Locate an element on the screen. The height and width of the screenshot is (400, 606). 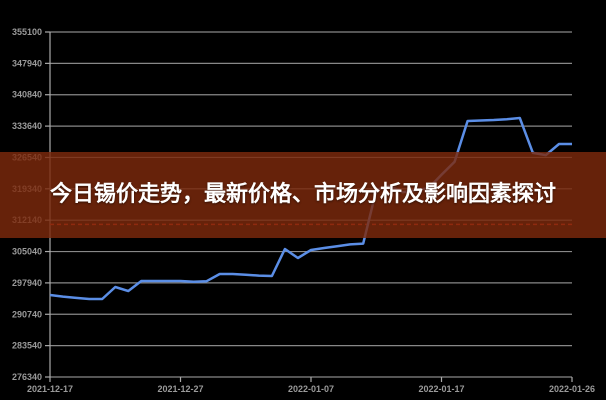
y-tick-label: 297940 is located at coordinates (27, 283).